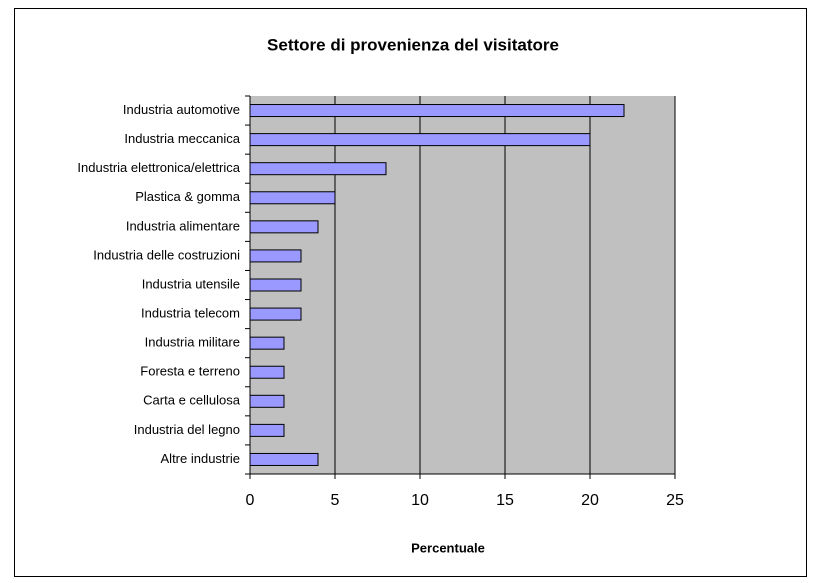 This screenshot has height=583, width=814. Describe the element at coordinates (158, 167) in the screenshot. I see `y-tick-label: Industria elettronica/elettrica` at that location.